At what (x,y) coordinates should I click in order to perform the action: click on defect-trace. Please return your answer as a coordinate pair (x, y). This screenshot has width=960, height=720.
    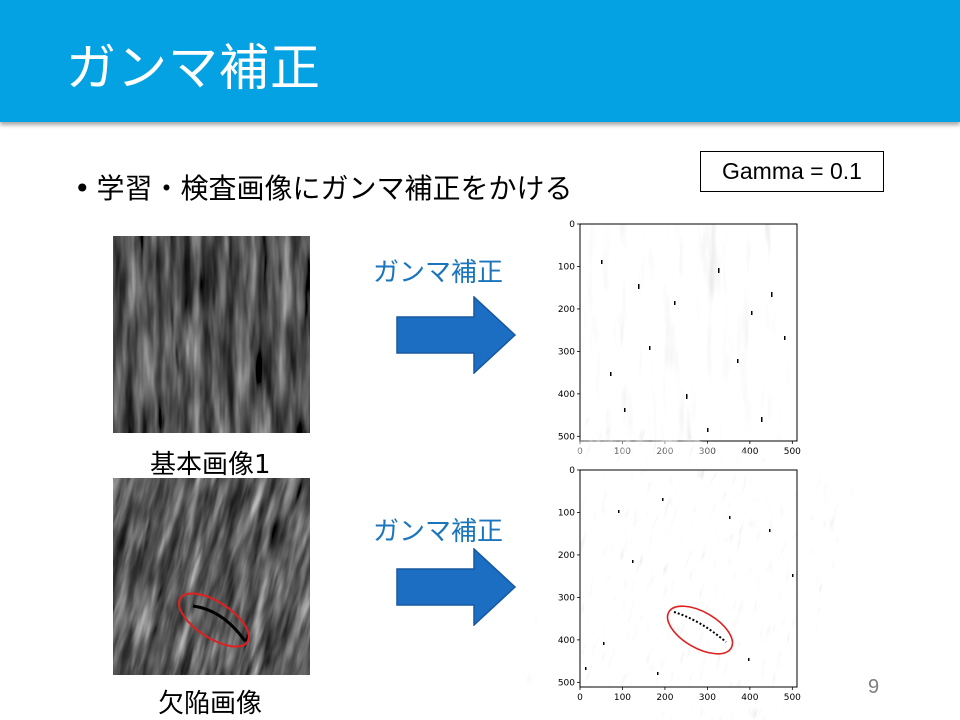
    Looking at the image, I should click on (700, 627).